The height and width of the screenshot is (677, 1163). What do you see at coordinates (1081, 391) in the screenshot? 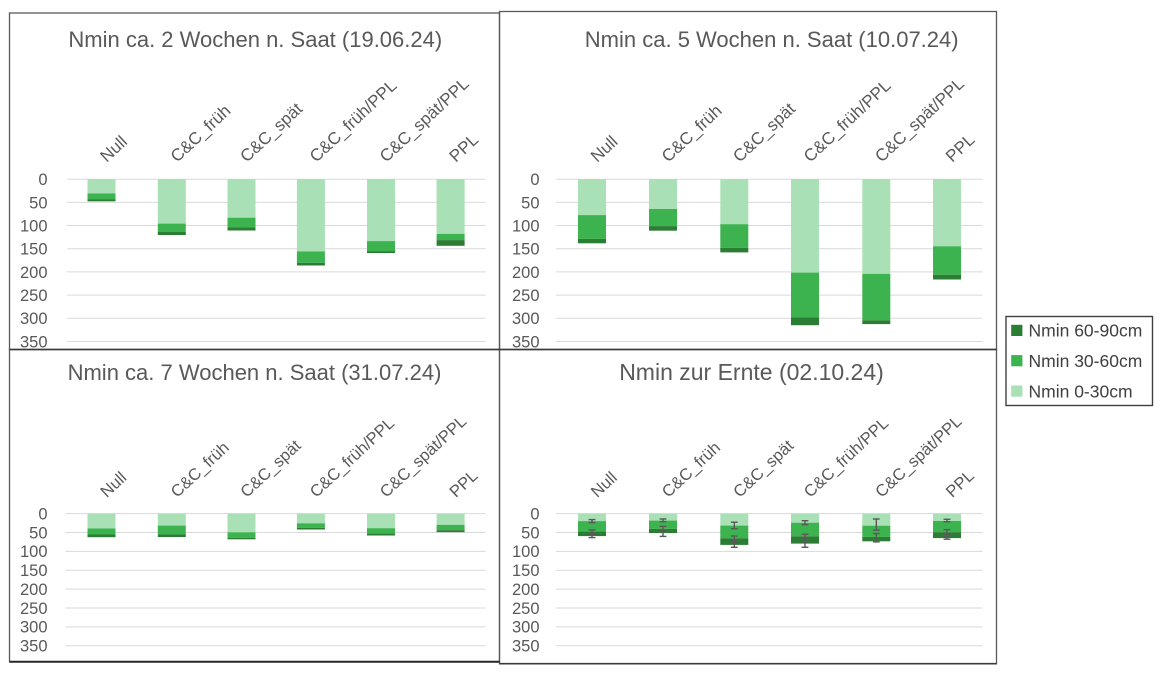
I see `svg-text: Nmin 0-30cm` at bounding box center [1081, 391].